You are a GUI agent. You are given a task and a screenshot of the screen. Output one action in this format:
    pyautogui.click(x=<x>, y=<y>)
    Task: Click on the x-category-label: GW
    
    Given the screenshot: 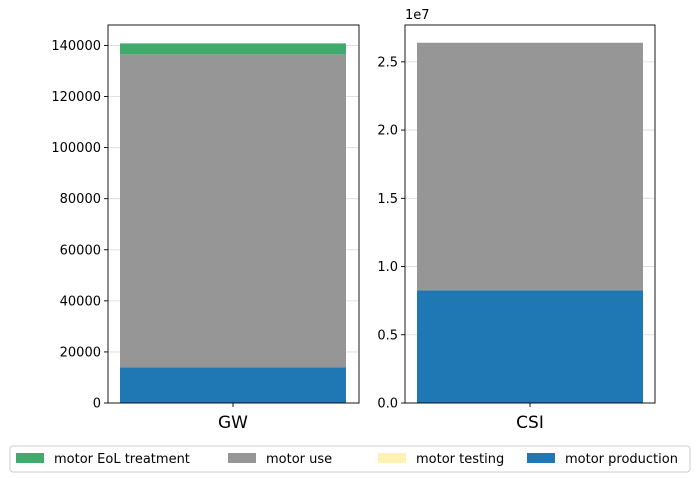 What is the action you would take?
    pyautogui.click(x=233, y=423)
    